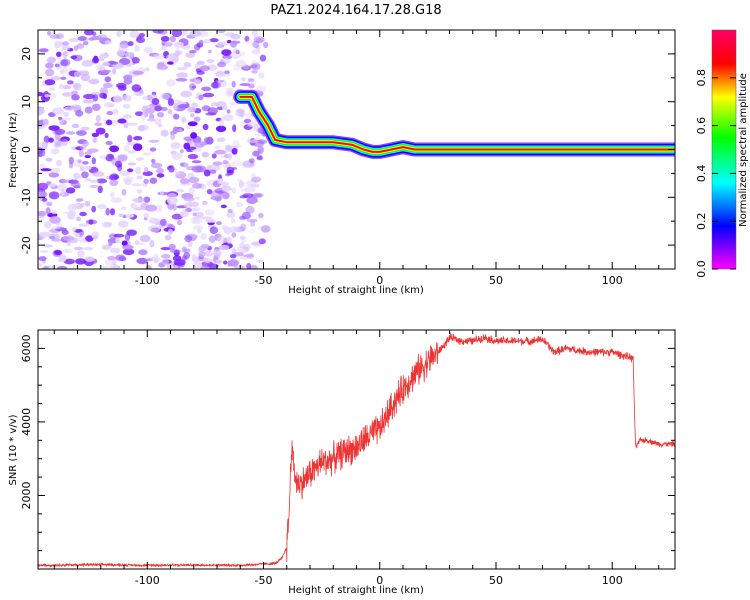 This screenshot has width=750, height=600. What do you see at coordinates (26, 495) in the screenshot?
I see `snr-y-tick-label: 2000` at bounding box center [26, 495].